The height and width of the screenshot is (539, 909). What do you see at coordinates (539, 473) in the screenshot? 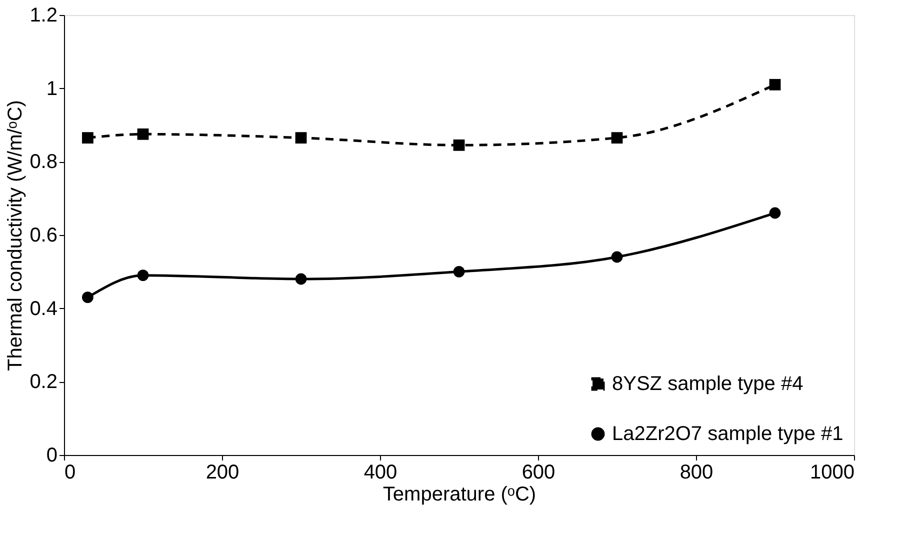
I see `x-tick-label: 600` at bounding box center [539, 473].